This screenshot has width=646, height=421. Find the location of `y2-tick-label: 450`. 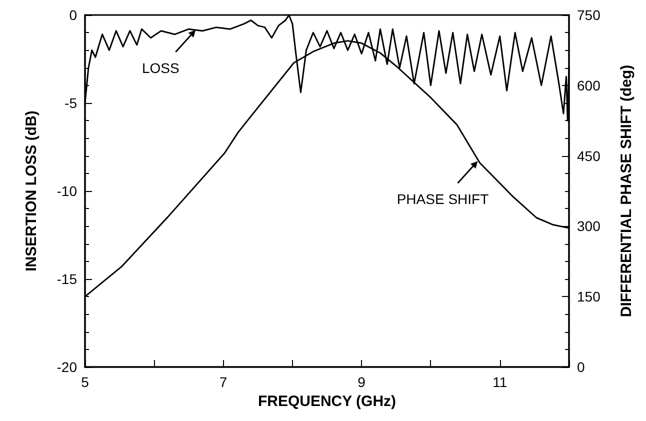

y2-tick-label: 450 is located at coordinates (589, 156).